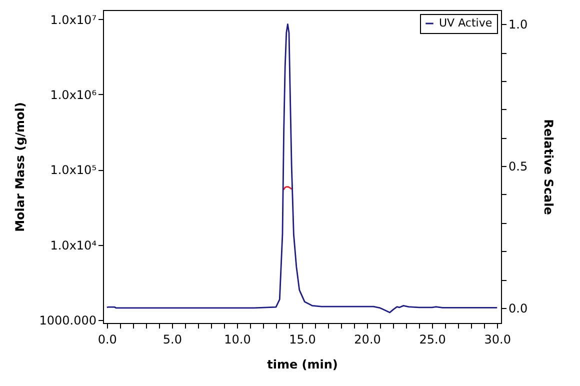 Image resolution: width=580 pixels, height=386 pixels. Describe the element at coordinates (73, 95) in the screenshot. I see `y-tick-label: 1.0x10⁶` at that location.